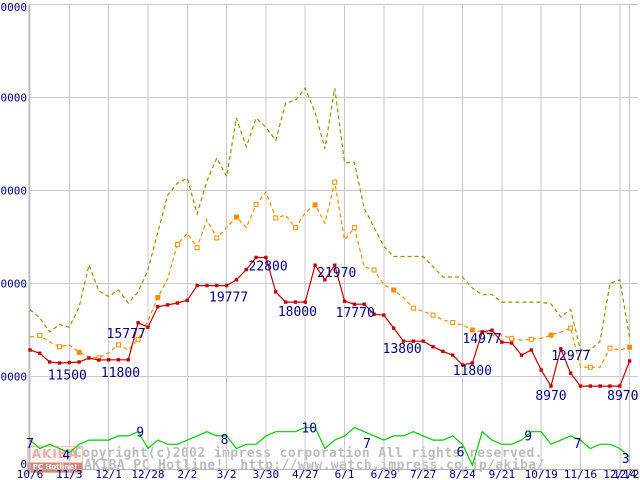  What do you see at coordinates (268, 266) in the screenshot?
I see `price-point-label: 22800` at bounding box center [268, 266].